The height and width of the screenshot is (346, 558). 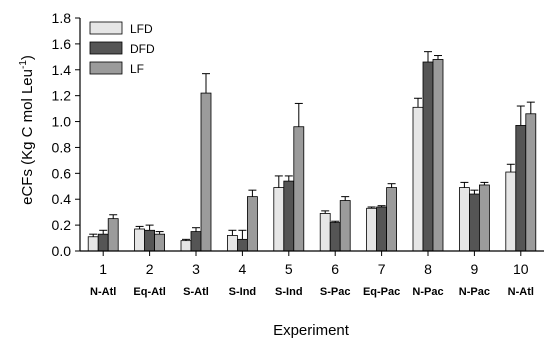 What do you see at coordinates (142, 49) in the screenshot?
I see `legend-label-dfd: DFD` at bounding box center [142, 49].